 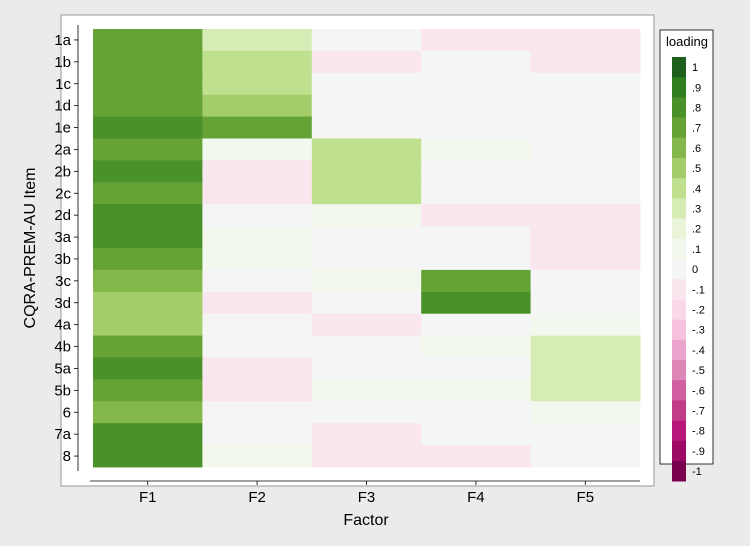 I want to click on heatmap-cell-1b-F3, so click(x=366, y=62).